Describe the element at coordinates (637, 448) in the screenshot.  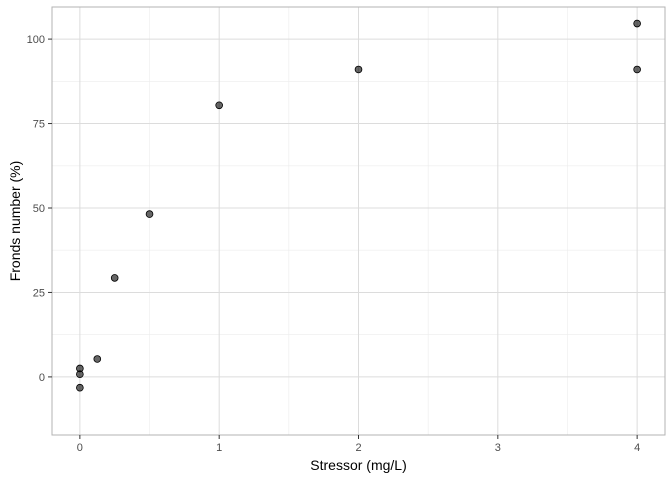
I see `x-tick-label: 4` at that location.